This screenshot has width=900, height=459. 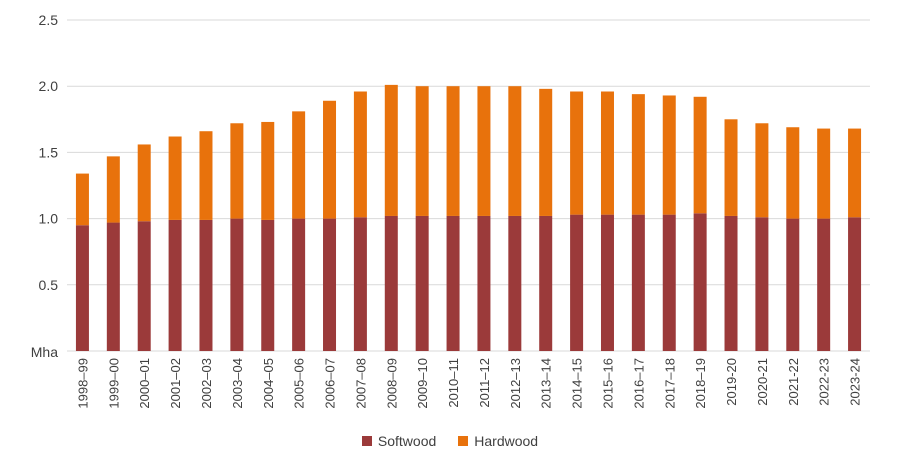 What do you see at coordinates (607, 383) in the screenshot?
I see `x-tick-label: 2015–16` at bounding box center [607, 383].